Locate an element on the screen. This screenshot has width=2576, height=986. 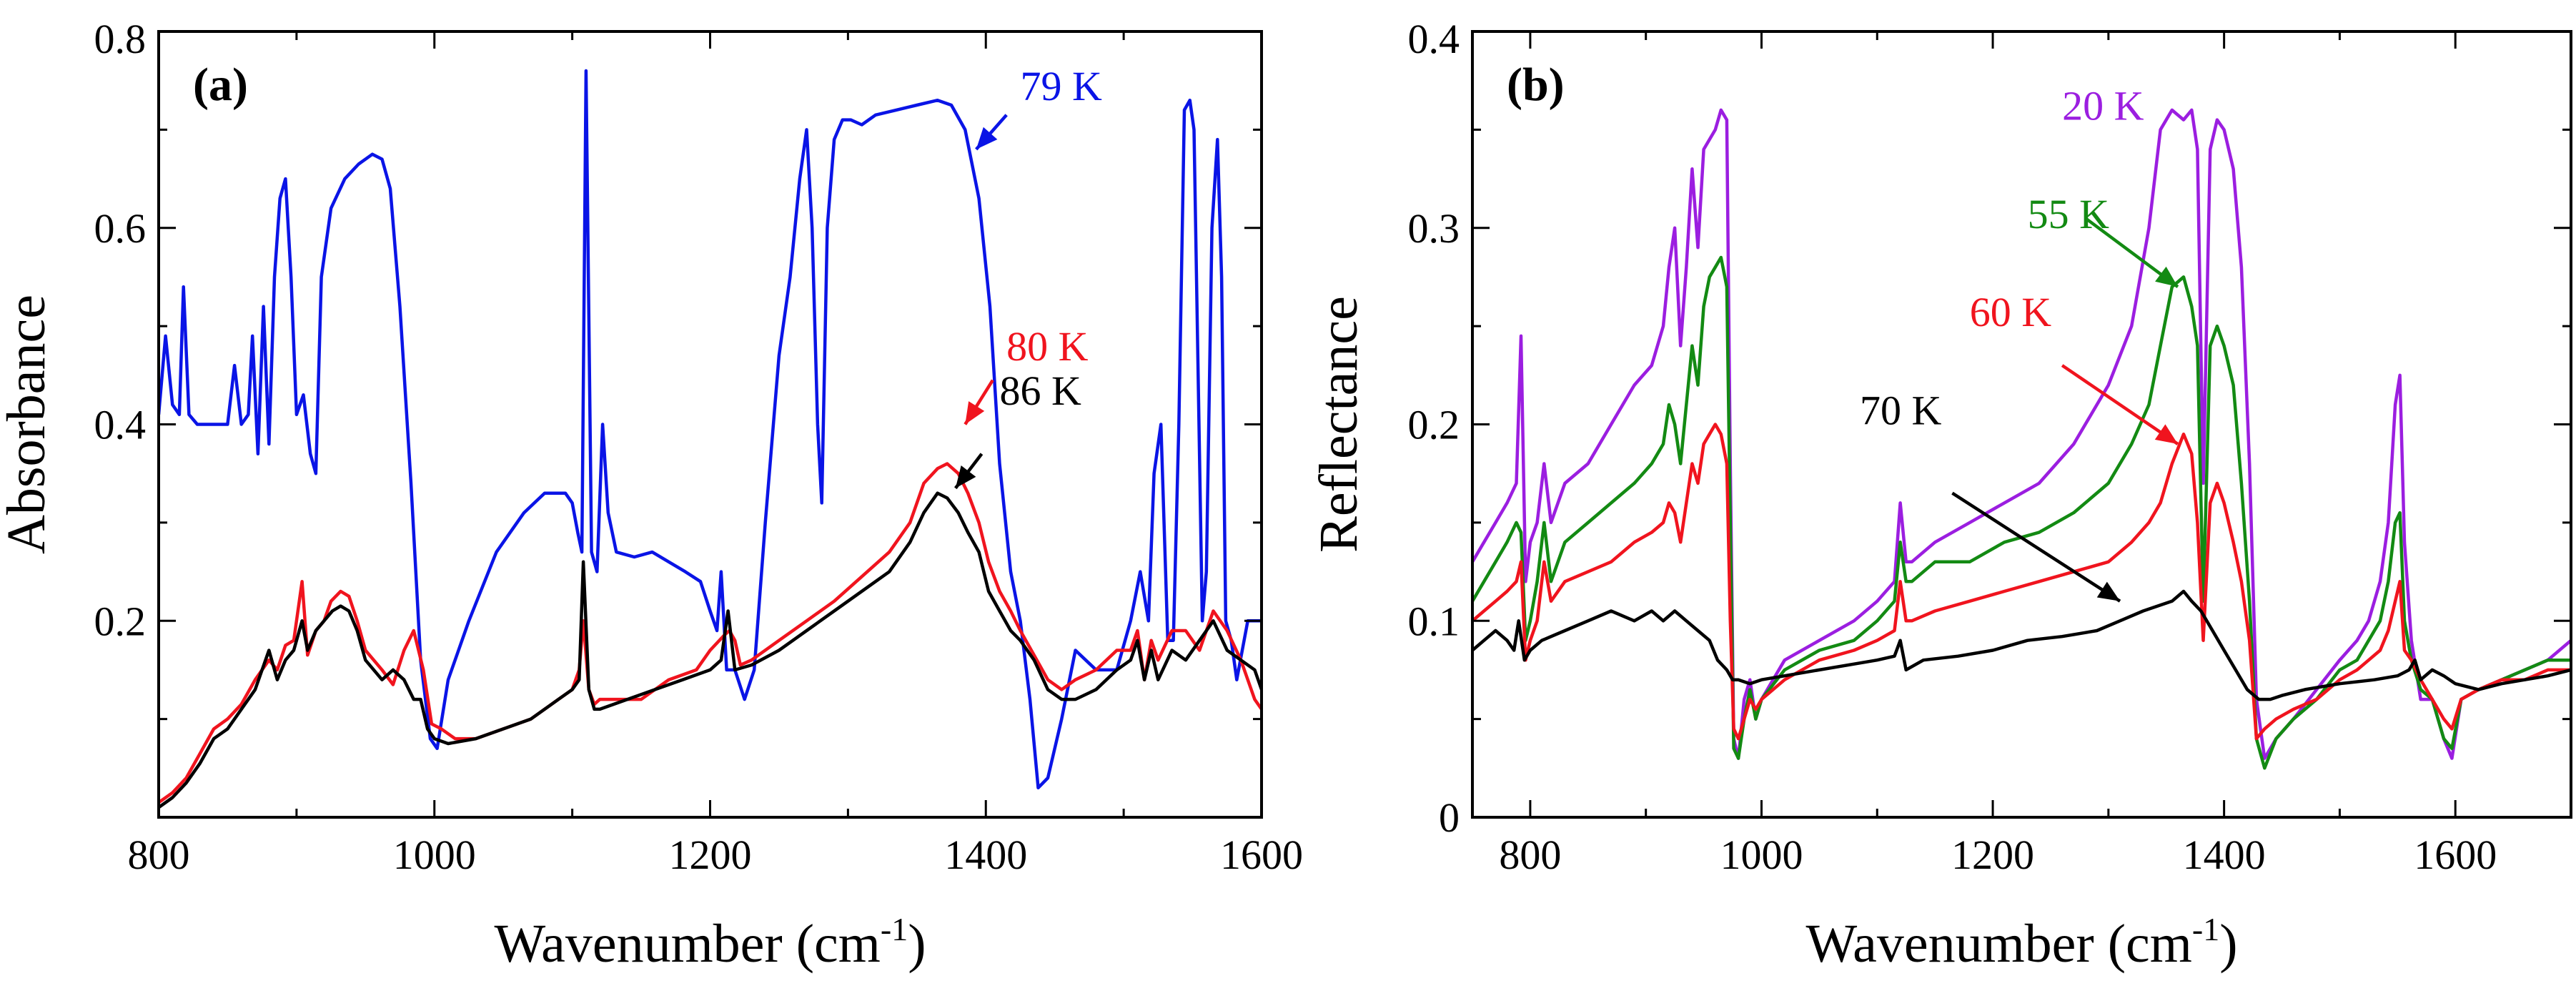
y-tick-label: 0.6 is located at coordinates (121, 228).